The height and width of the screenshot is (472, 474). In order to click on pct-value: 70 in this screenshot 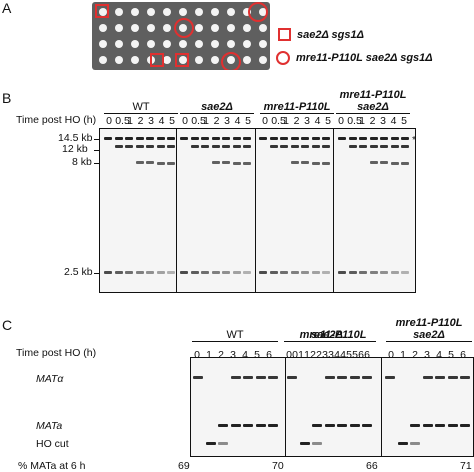, I will do `click(278, 466)`.